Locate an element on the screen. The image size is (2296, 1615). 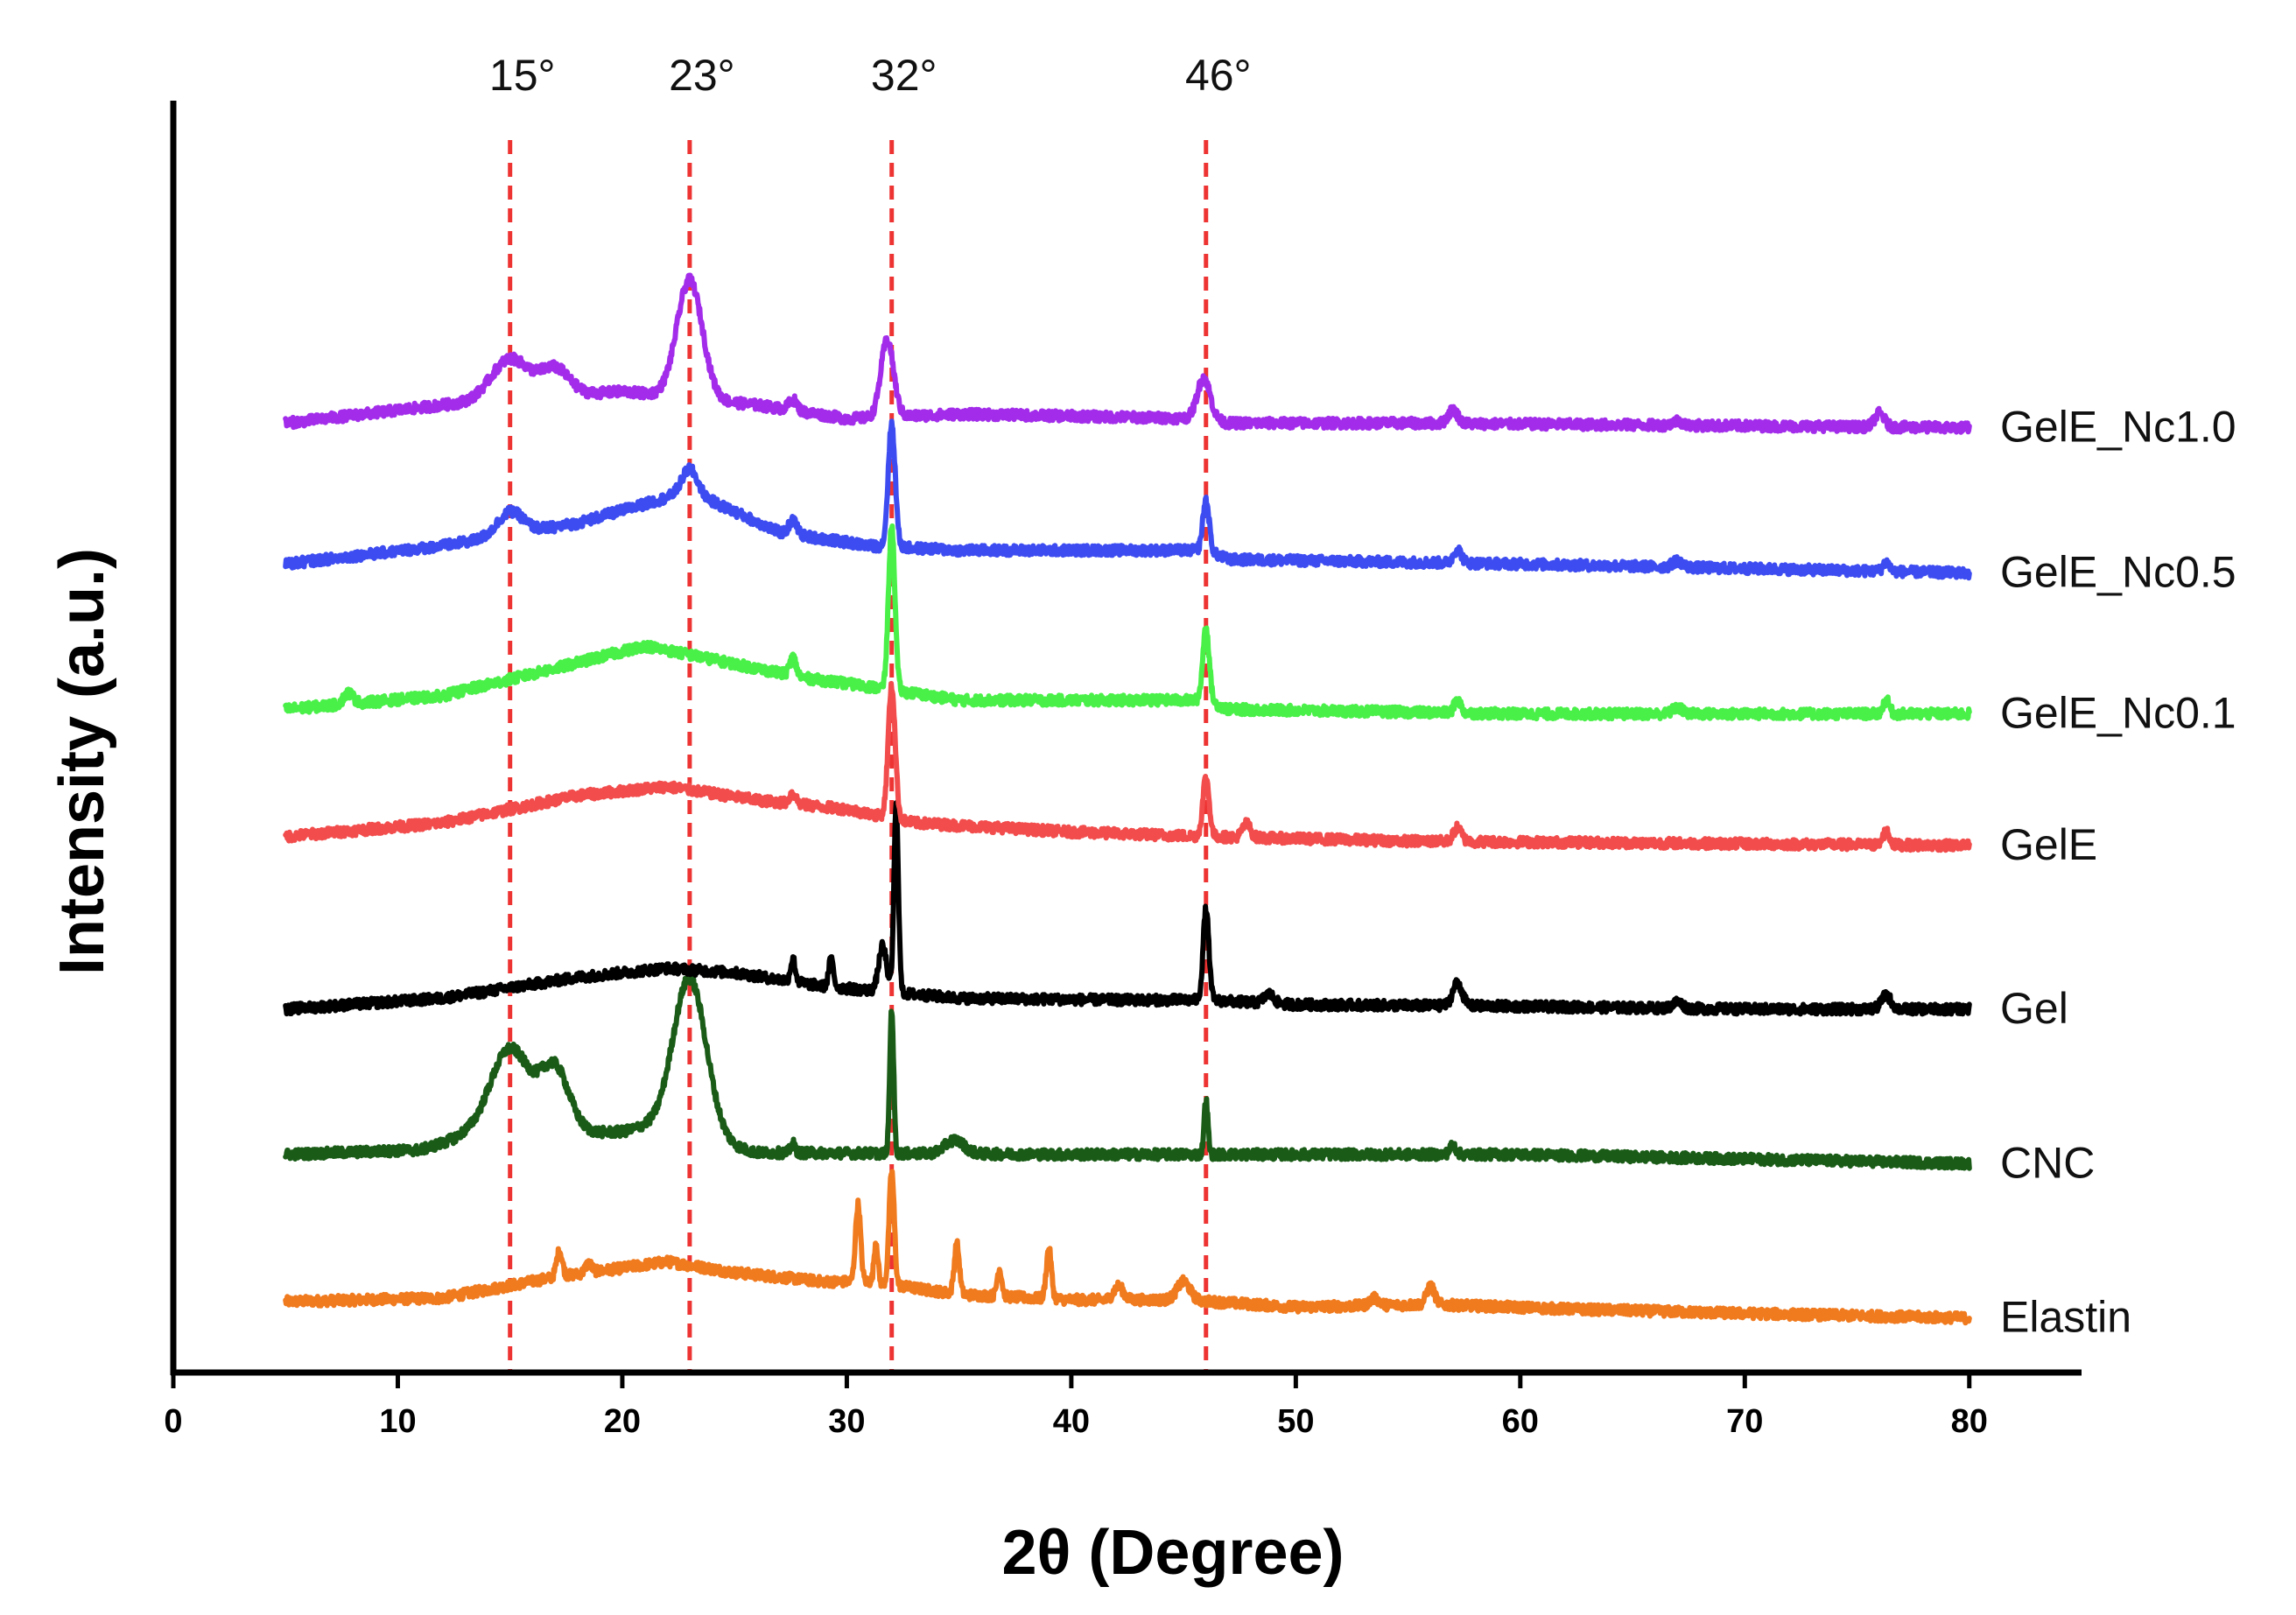
series-label: GelE_Nc0.5 is located at coordinates (2118, 573).